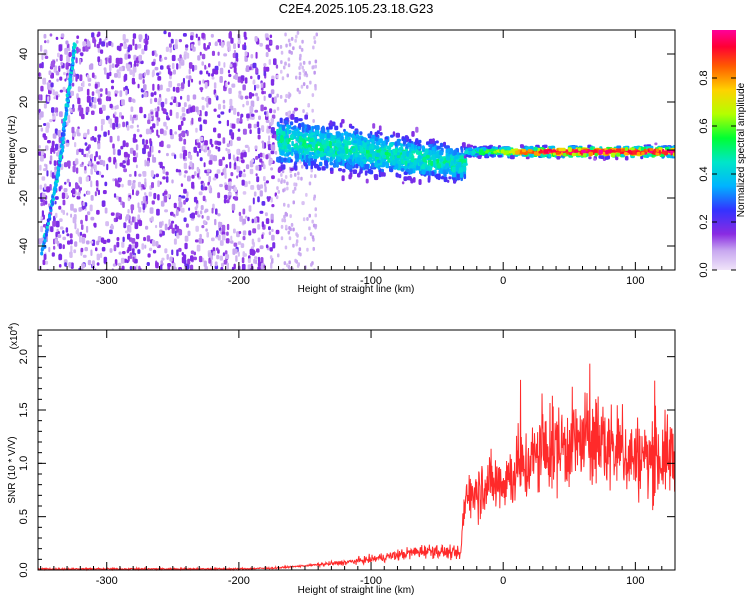 This screenshot has width=750, height=600. What do you see at coordinates (24, 150) in the screenshot?
I see `spectrogram-y-tick-label: 0` at bounding box center [24, 150].